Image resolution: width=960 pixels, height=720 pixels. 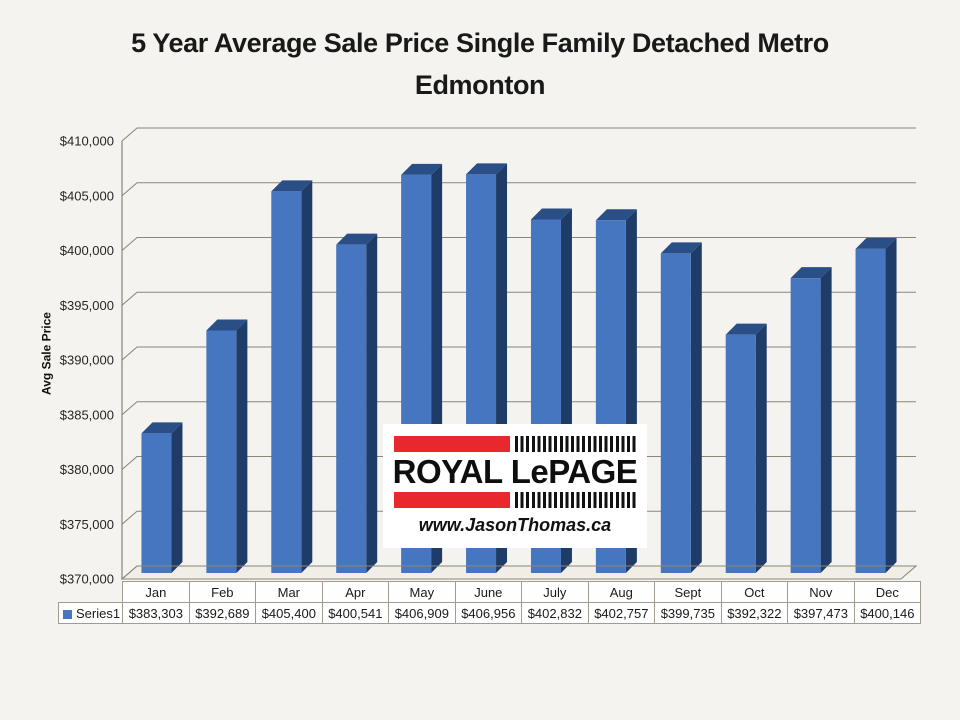 What do you see at coordinates (621, 592) in the screenshot?
I see `month-header-cell: Aug` at bounding box center [621, 592].